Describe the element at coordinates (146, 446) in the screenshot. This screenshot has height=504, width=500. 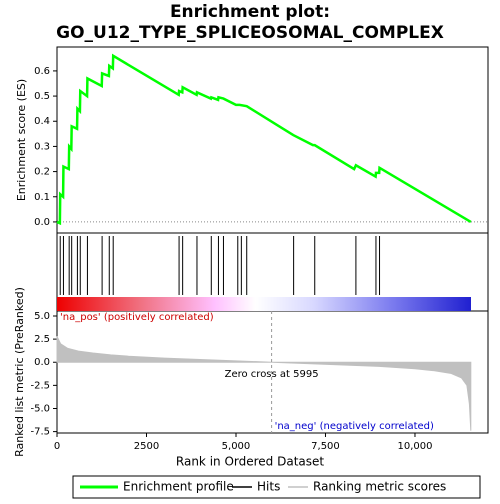
I see `x-tick-label: 2500` at that location.